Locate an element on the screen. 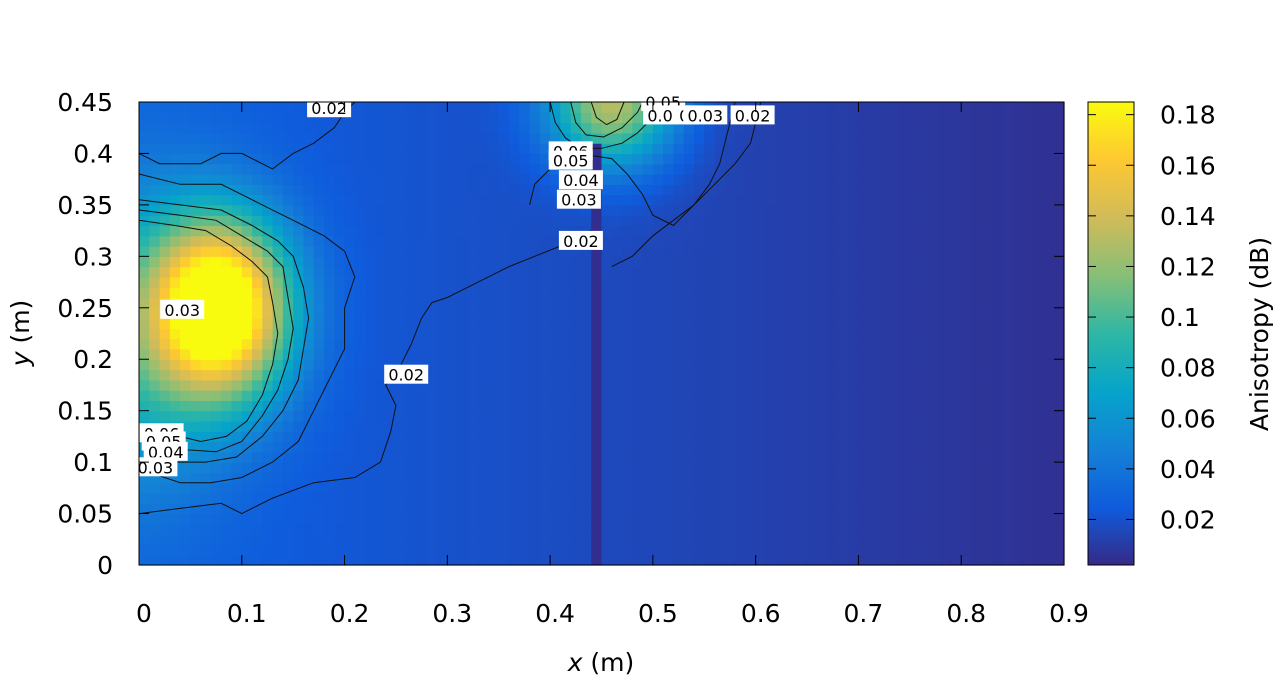 Image resolution: width=1280 pixels, height=700 pixels. contour-label: 0.04 is located at coordinates (165, 451).